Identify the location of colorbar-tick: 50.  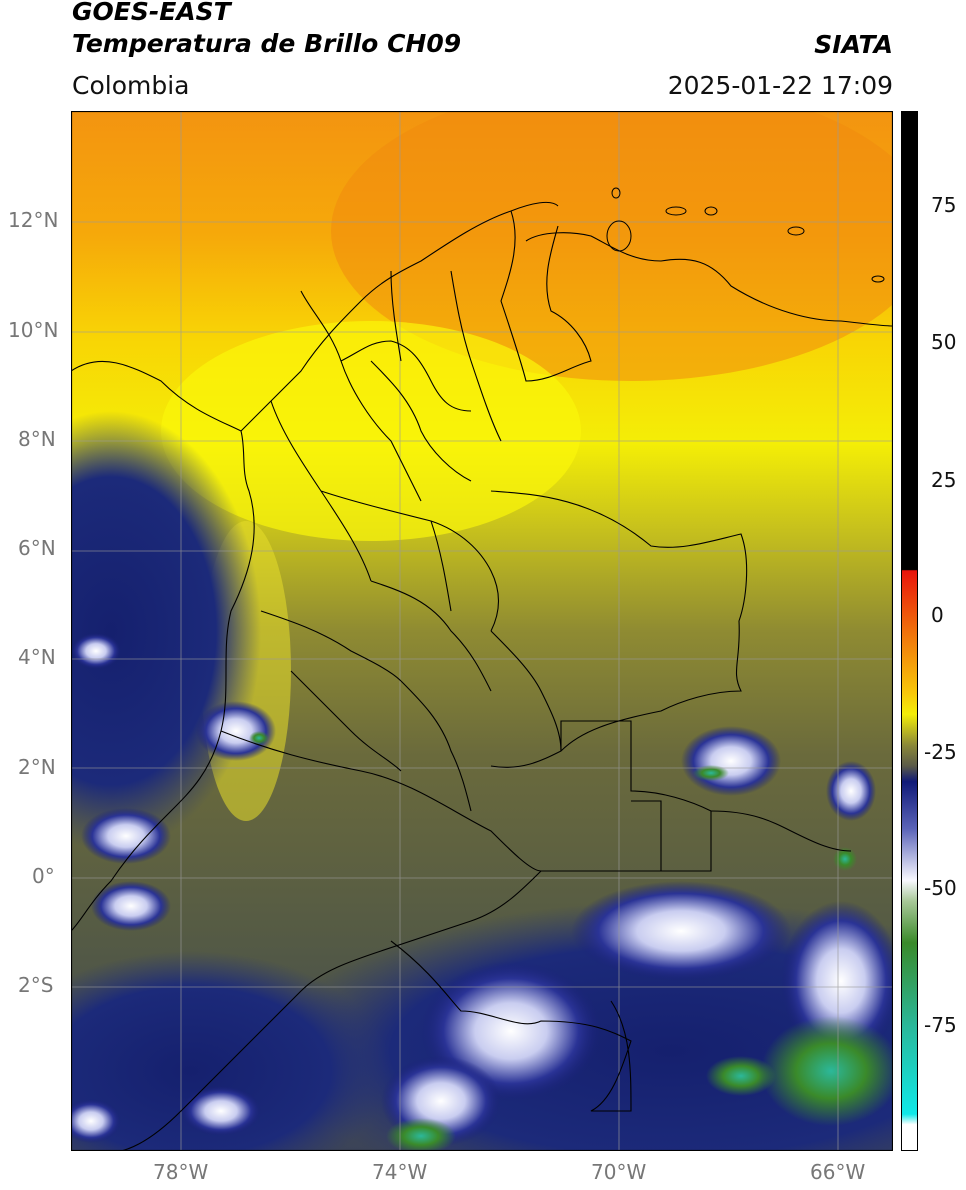
(944, 342).